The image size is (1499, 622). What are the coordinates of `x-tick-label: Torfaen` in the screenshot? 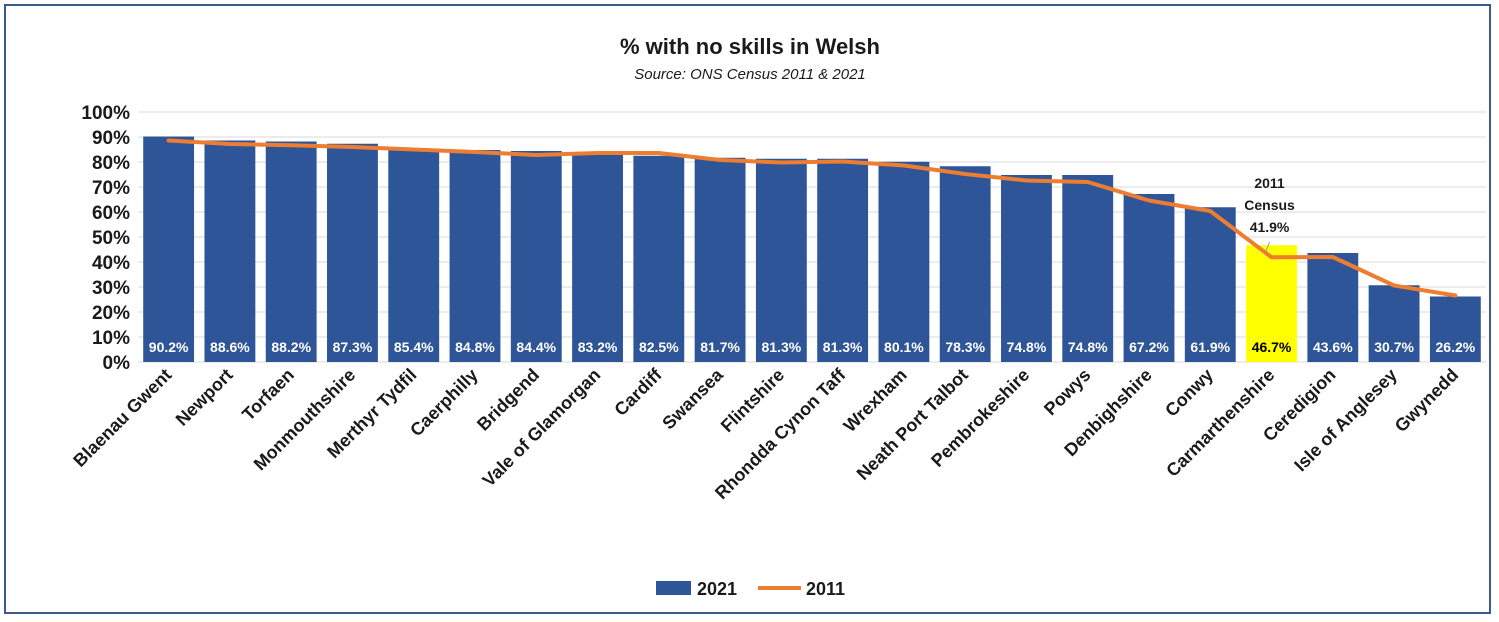 It's located at (268, 395).